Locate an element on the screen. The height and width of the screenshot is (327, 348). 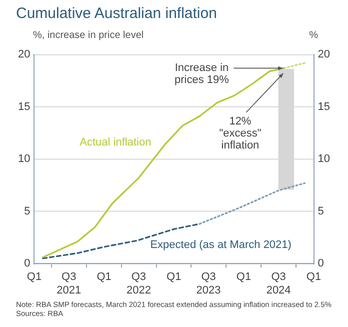
y-axis-title: %, increase in price level is located at coordinates (88, 35).